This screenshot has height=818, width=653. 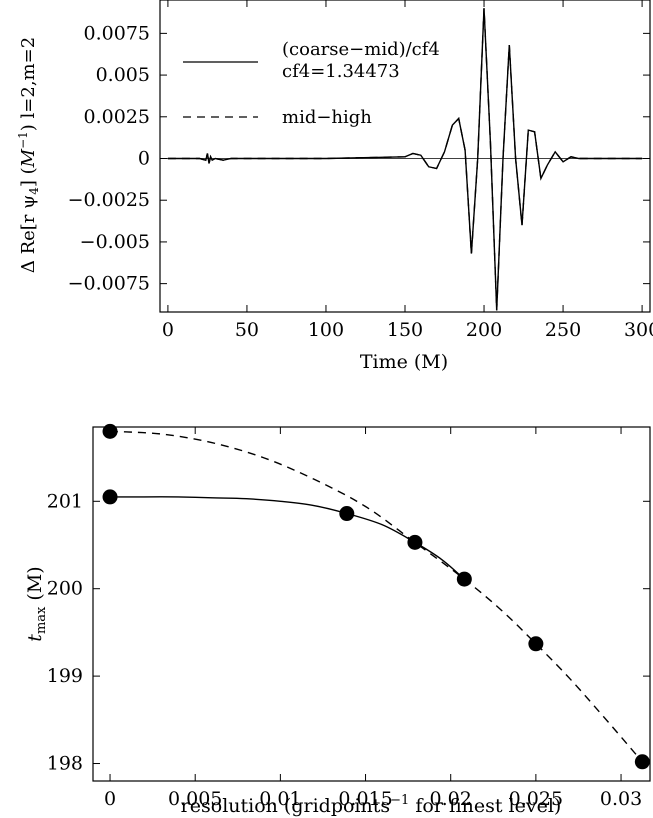 I want to click on x-tick-label: 0.01, so click(x=280, y=799).